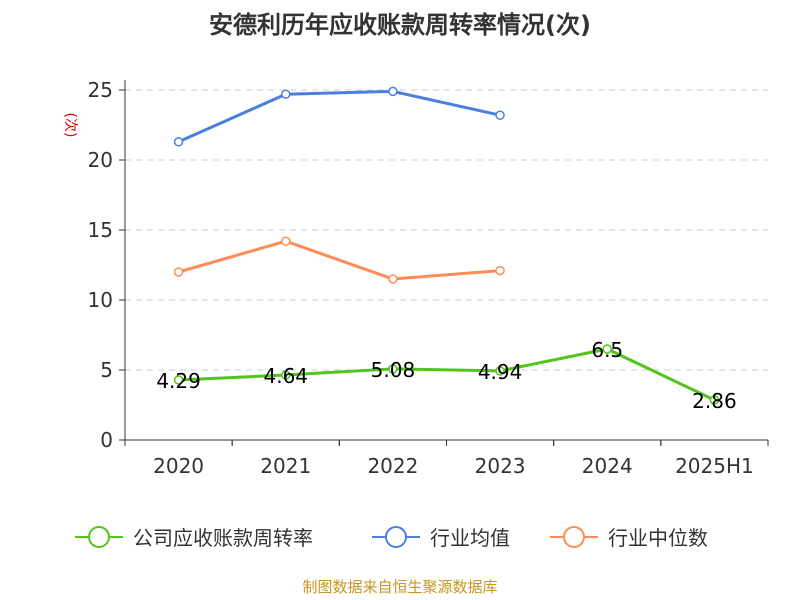 The height and width of the screenshot is (600, 800). Describe the element at coordinates (100, 300) in the screenshot. I see `y-tick-label: 10` at that location.